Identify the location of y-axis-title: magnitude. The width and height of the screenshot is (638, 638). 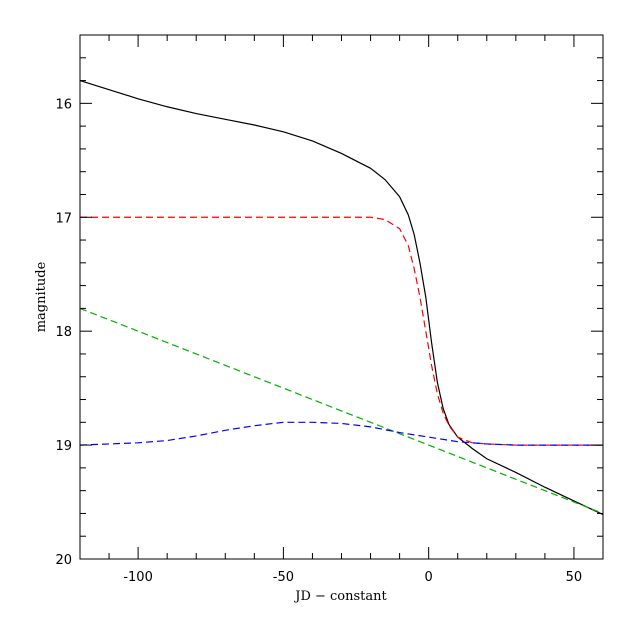
(41, 296).